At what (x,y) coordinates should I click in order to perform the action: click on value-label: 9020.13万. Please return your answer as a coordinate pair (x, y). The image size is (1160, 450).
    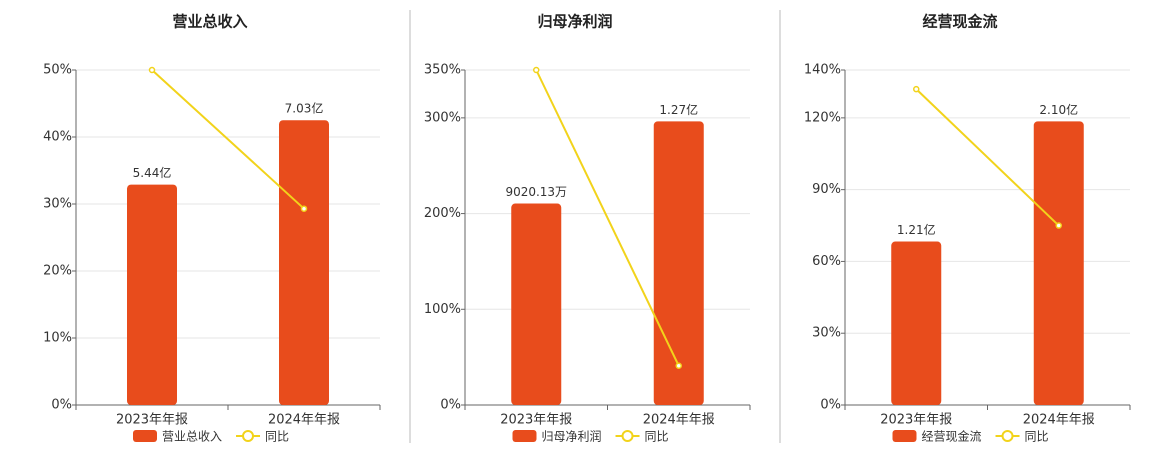
    Looking at the image, I should click on (536, 192).